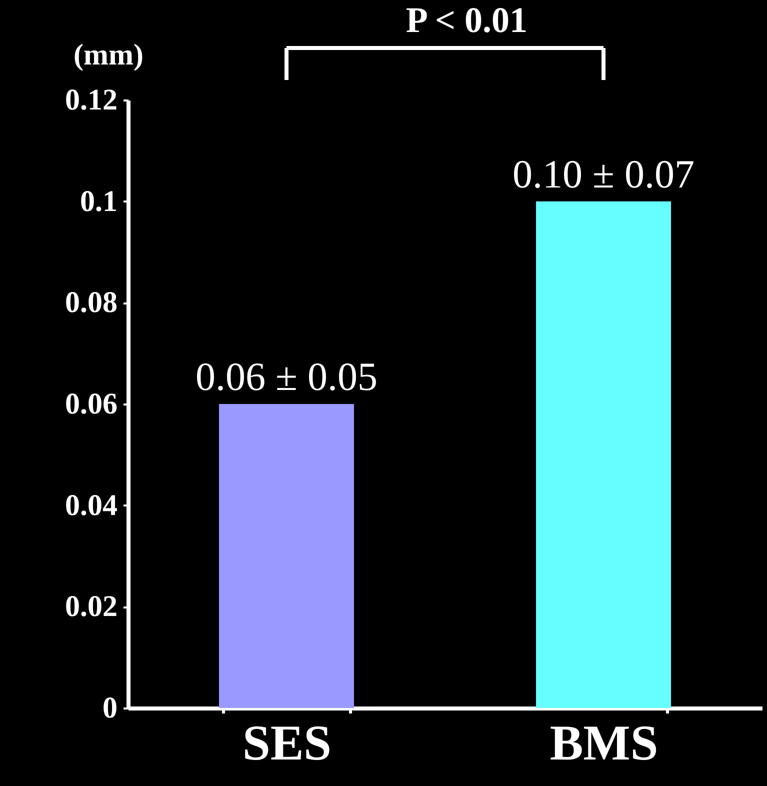 This screenshot has width=767, height=786. Describe the element at coordinates (91, 607) in the screenshot. I see `y-tick-label: 0.02` at that location.